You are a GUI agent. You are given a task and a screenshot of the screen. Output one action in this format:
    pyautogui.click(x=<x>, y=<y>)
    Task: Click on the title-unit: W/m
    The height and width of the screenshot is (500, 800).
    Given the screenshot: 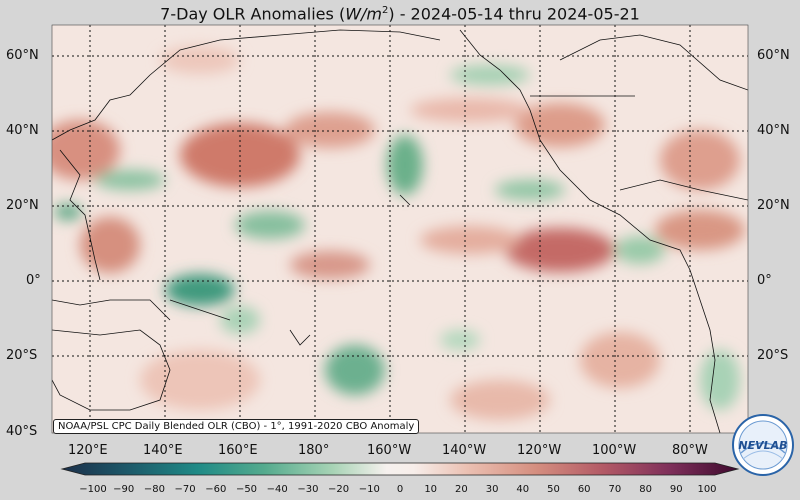 What is the action you would take?
    pyautogui.click(x=363, y=14)
    